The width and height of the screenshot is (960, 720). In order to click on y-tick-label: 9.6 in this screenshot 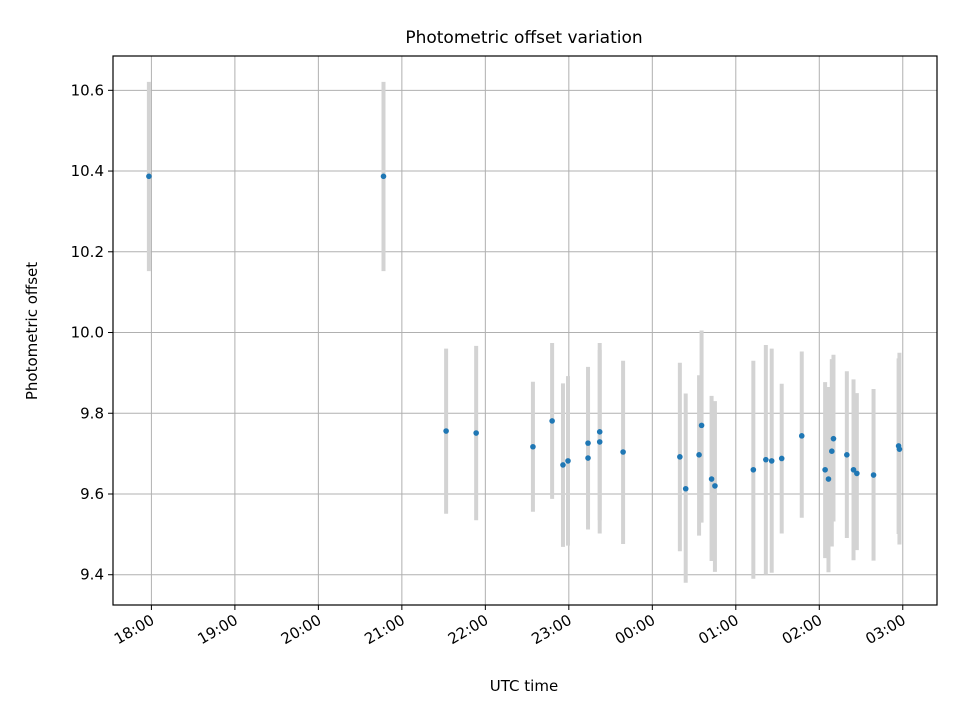, I will do `click(92, 494)`.